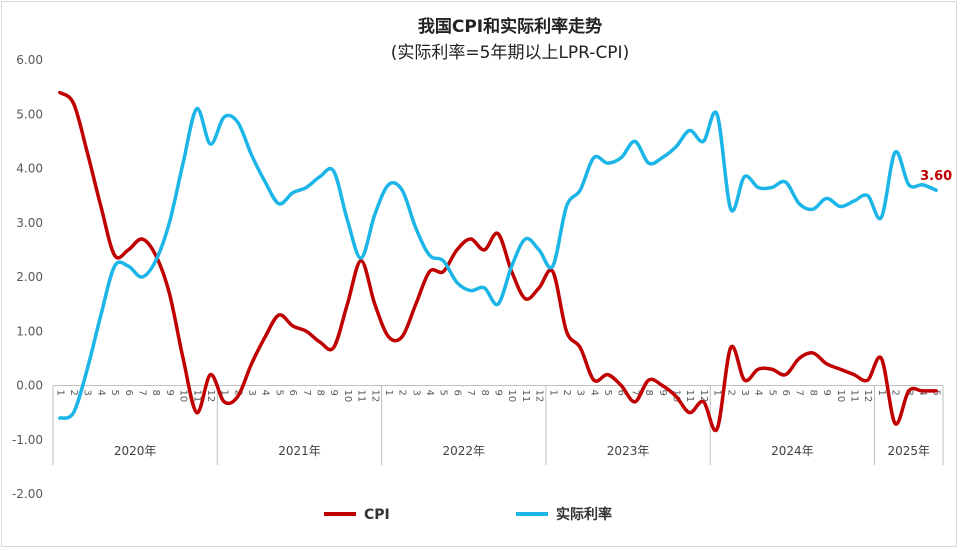 Image resolution: width=960 pixels, height=550 pixels. Describe the element at coordinates (792, 451) in the screenshot. I see `year-label: 2024年` at that location.